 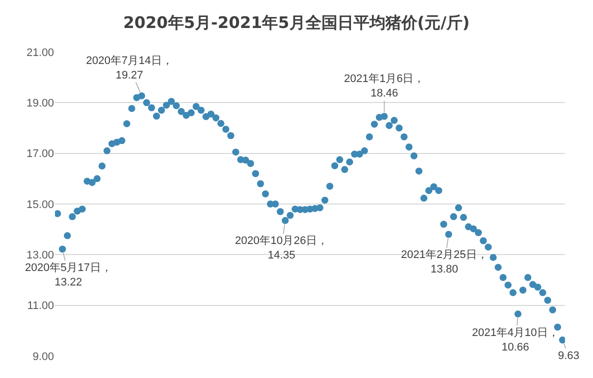 I want to click on chart-title: 2020年5月-2021年5月全国日平均猪价(元/斤), so click(x=296, y=22).